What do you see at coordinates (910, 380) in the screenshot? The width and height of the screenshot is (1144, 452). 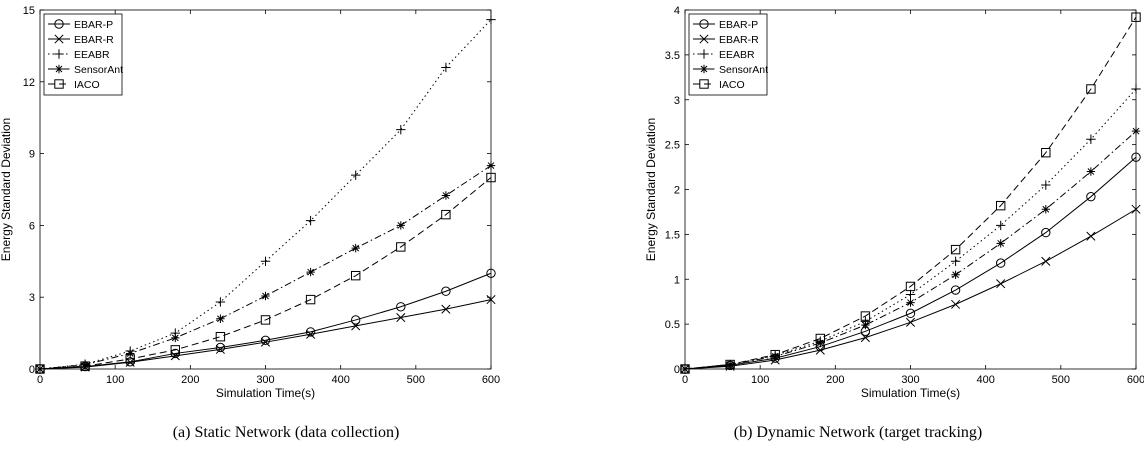 I see `x-tick-label: 300` at bounding box center [910, 380].